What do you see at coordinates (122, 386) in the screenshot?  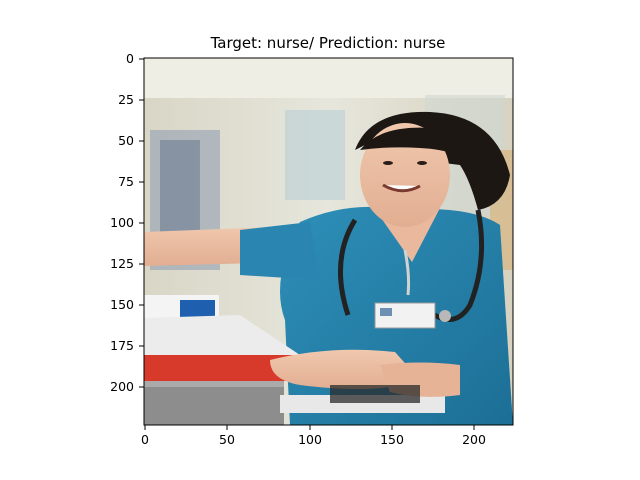 I see `y-tick-label: 200` at bounding box center [122, 386].